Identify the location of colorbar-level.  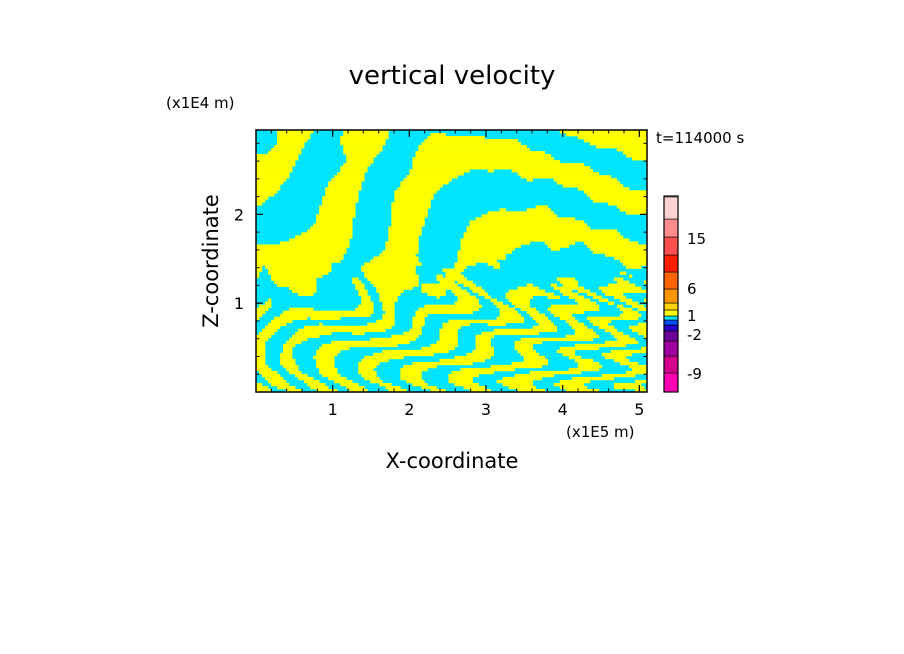
(671, 280).